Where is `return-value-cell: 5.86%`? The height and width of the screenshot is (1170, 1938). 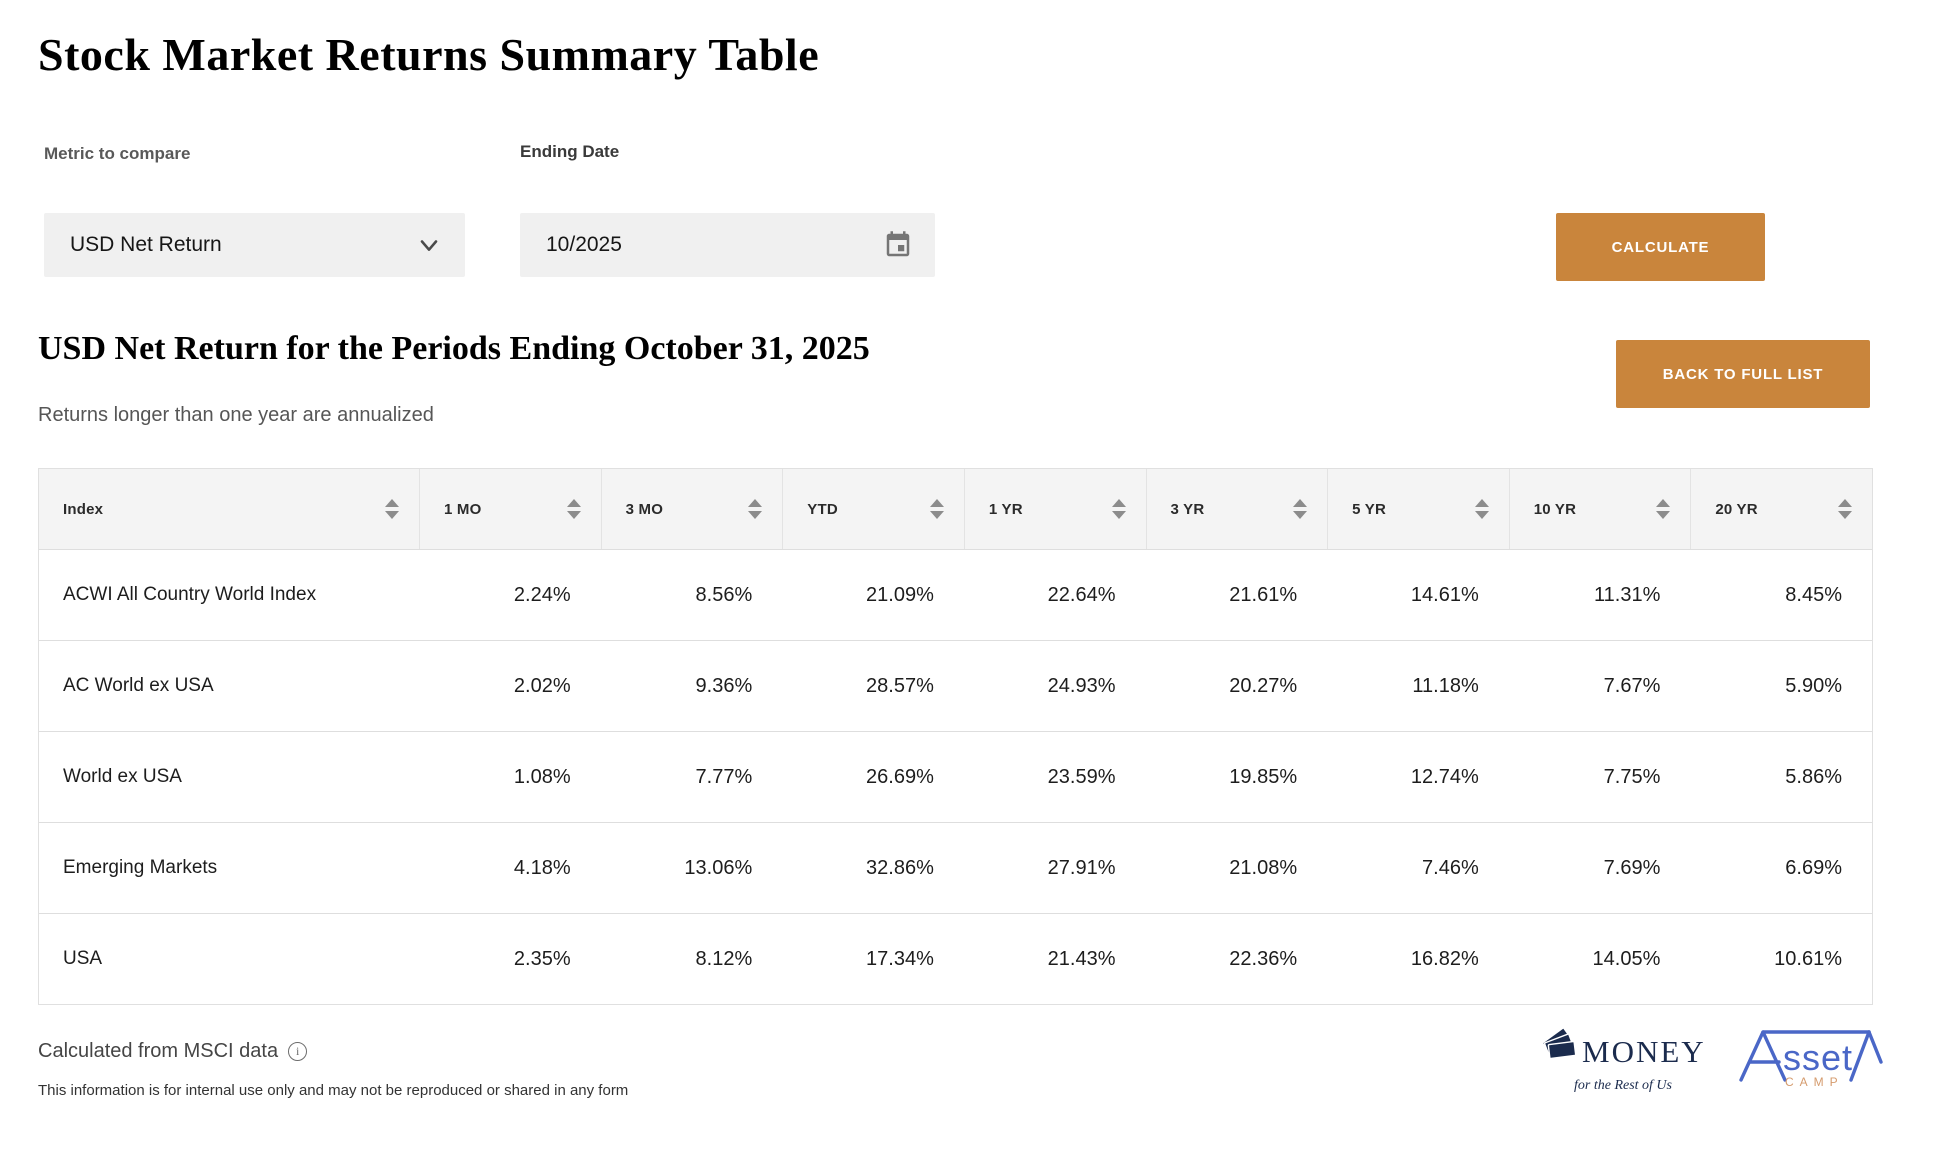
return-value-cell: 5.86% is located at coordinates (1813, 776).